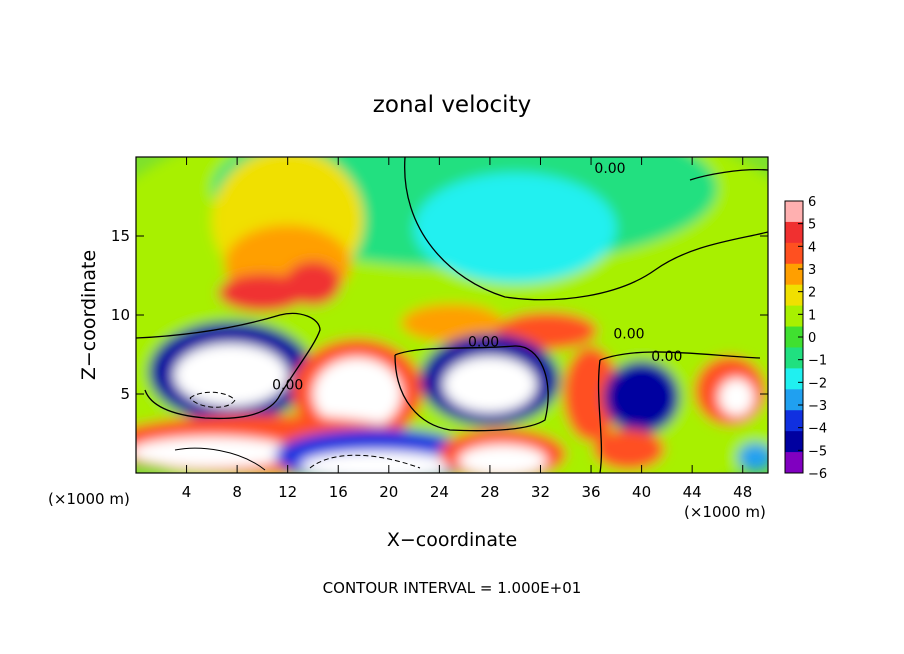 The image size is (904, 654). Describe the element at coordinates (812, 338) in the screenshot. I see `colorbar-tick-label: 0` at that location.